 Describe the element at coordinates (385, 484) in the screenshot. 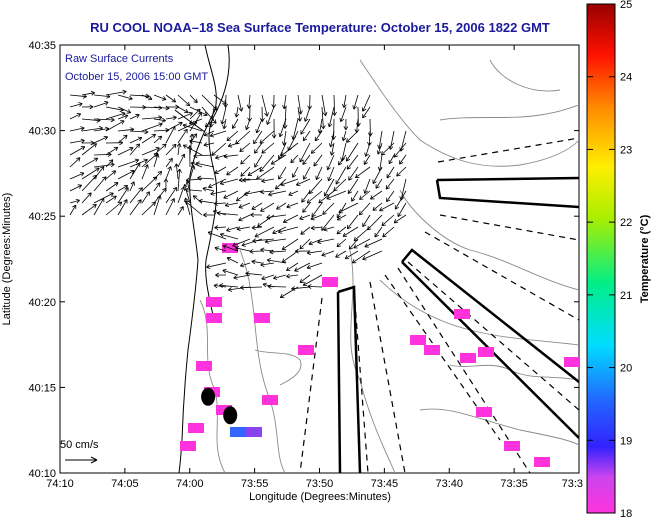

I see `x-tick-label: 73:45` at that location.